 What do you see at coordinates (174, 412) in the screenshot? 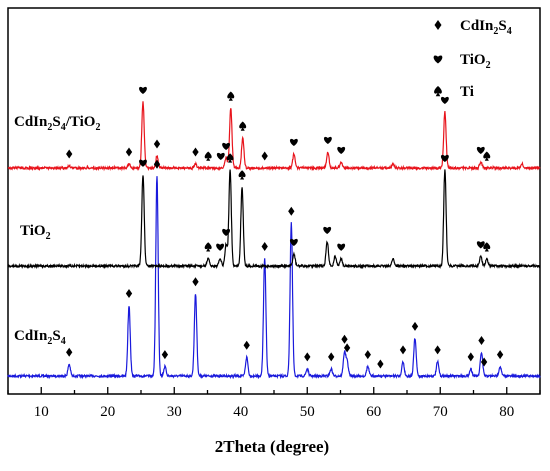
I see `x-tick-label-30: 30` at bounding box center [174, 412].